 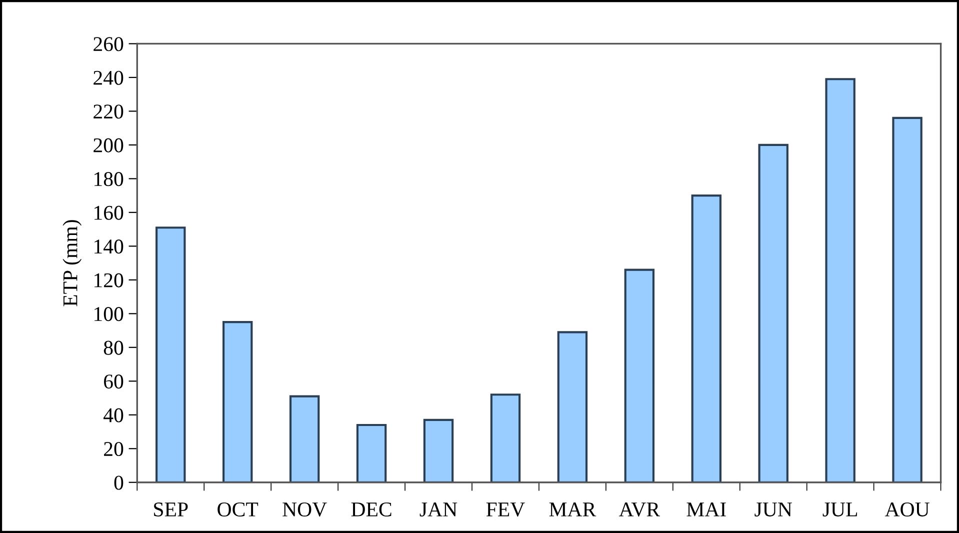 I want to click on x-tick-label: DEC, so click(x=371, y=509).